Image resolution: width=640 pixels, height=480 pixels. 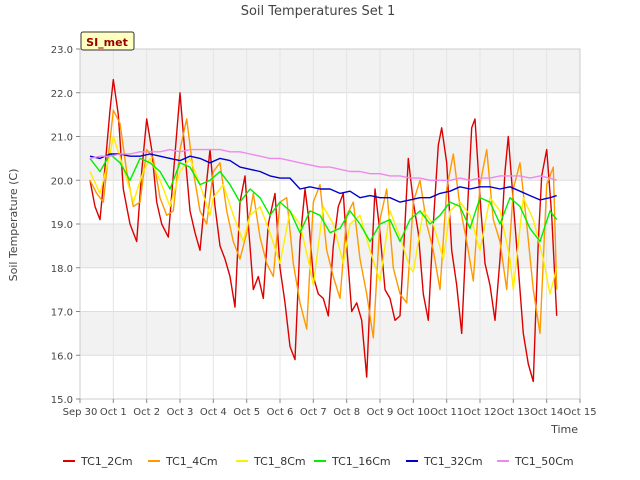 What do you see at coordinates (146, 412) in the screenshot?
I see `x-tick-label: Oct 2` at bounding box center [146, 412].